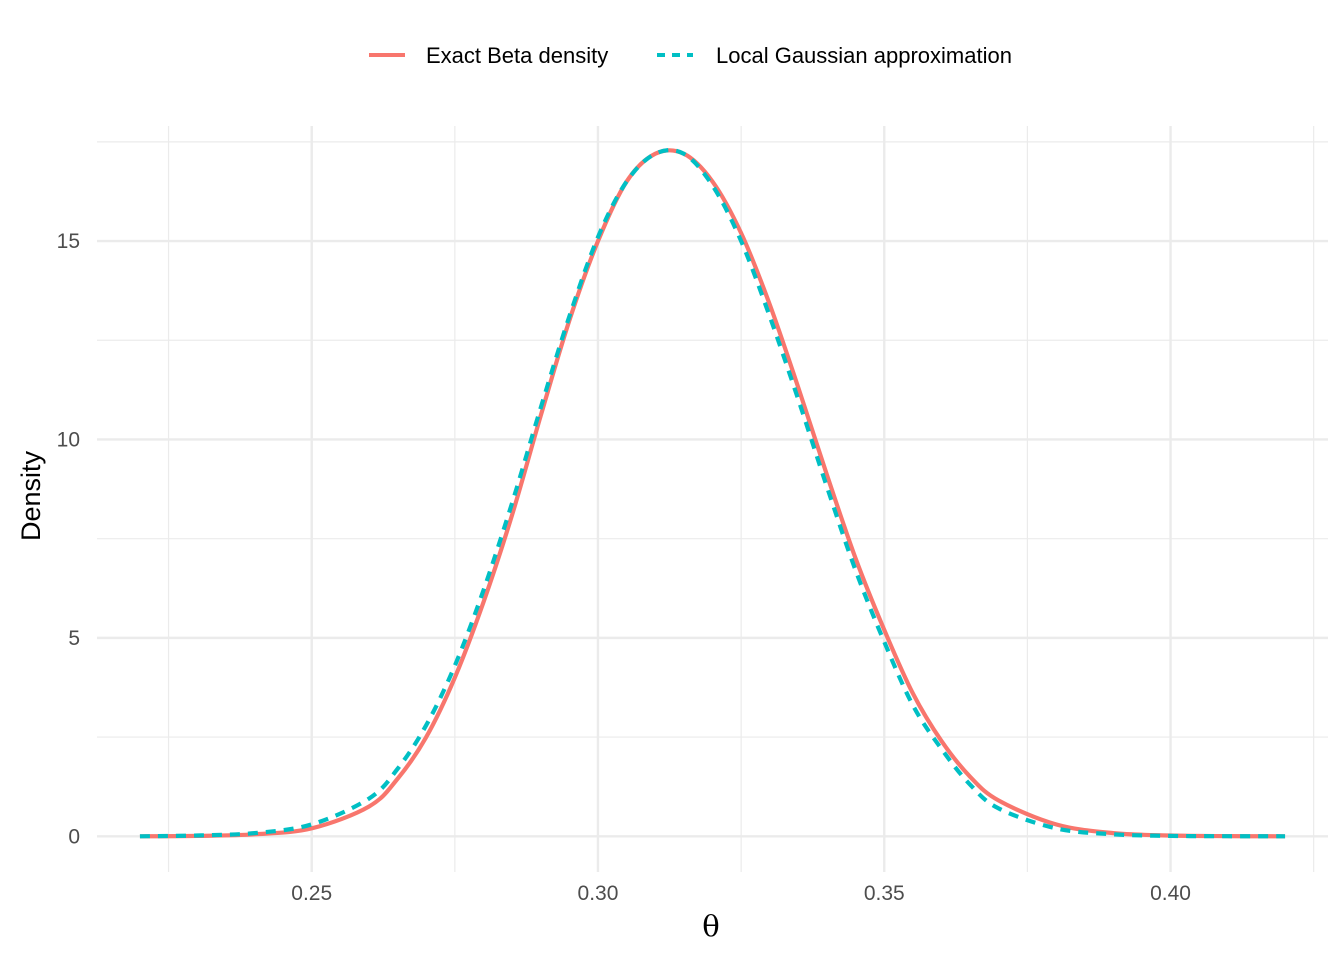  What do you see at coordinates (517, 55) in the screenshot?
I see `legend-label-exact-beta: Exact Beta density` at bounding box center [517, 55].